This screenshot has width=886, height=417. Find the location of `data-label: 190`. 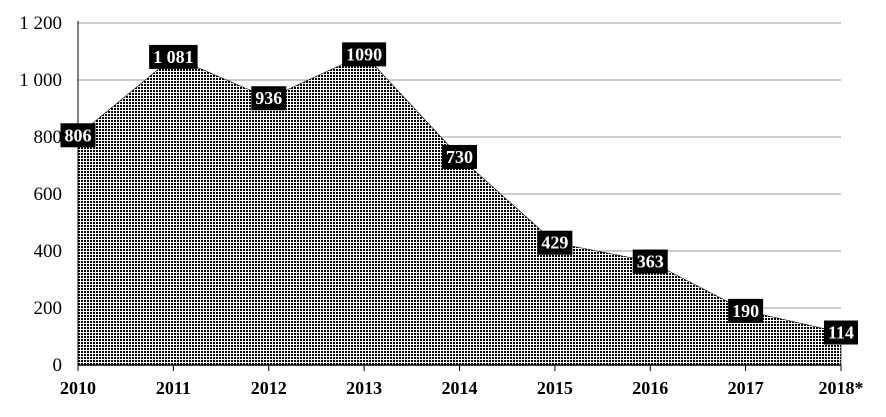

data-label: 190 is located at coordinates (746, 310).